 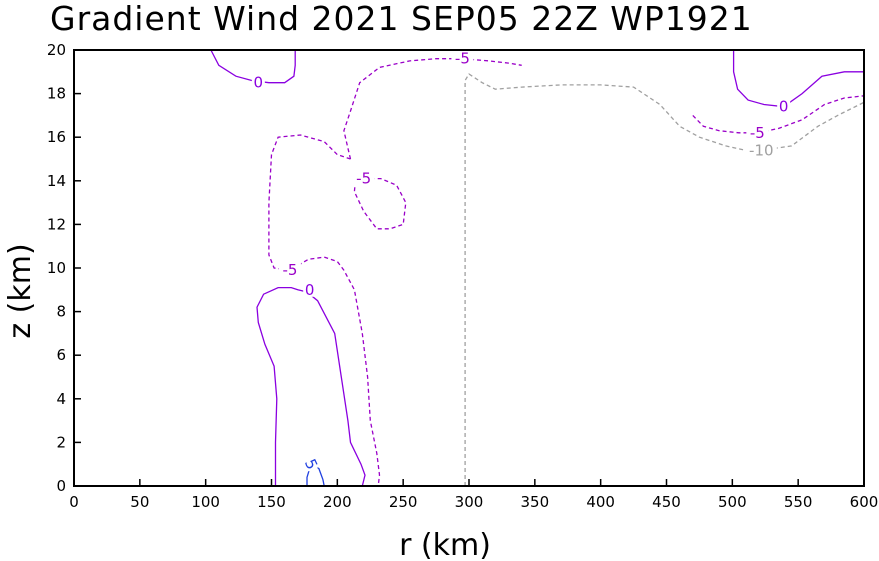 What do you see at coordinates (732, 502) in the screenshot?
I see `x-tick-label: 500` at bounding box center [732, 502].